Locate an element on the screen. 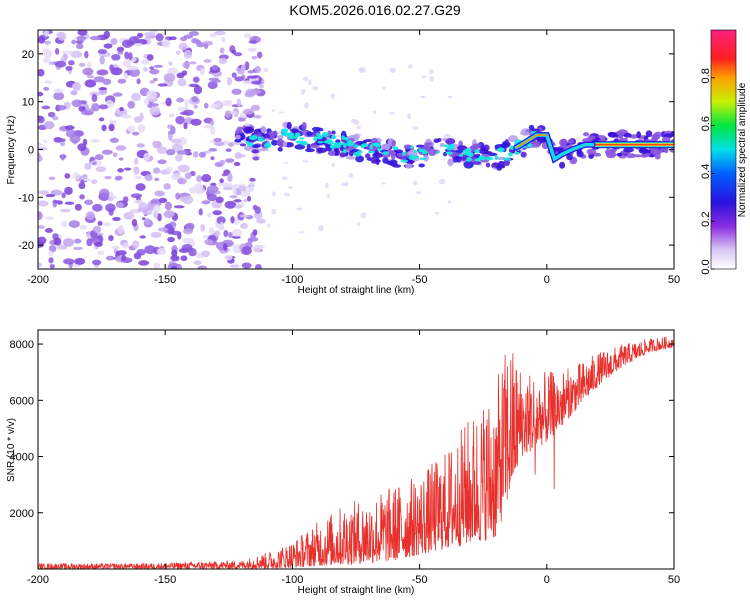 The image size is (750, 600). spectrogram-x-tick-label: -200 is located at coordinates (38, 280).